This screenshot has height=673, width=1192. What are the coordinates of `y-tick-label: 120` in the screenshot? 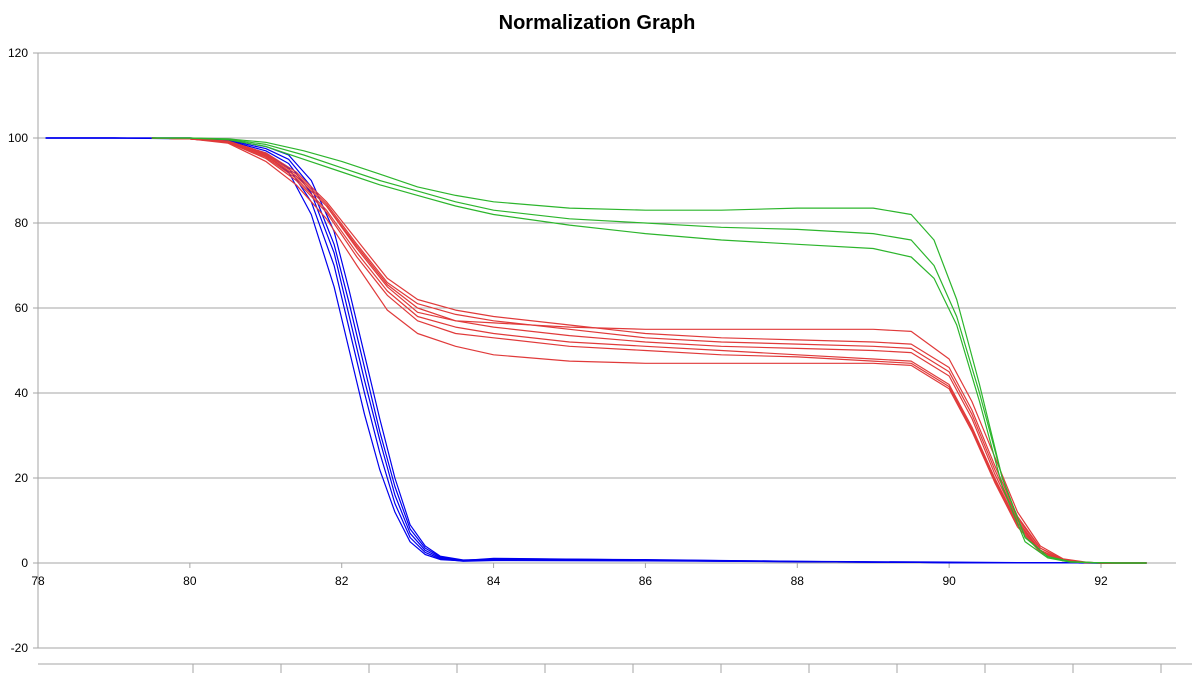 It's located at (18, 53).